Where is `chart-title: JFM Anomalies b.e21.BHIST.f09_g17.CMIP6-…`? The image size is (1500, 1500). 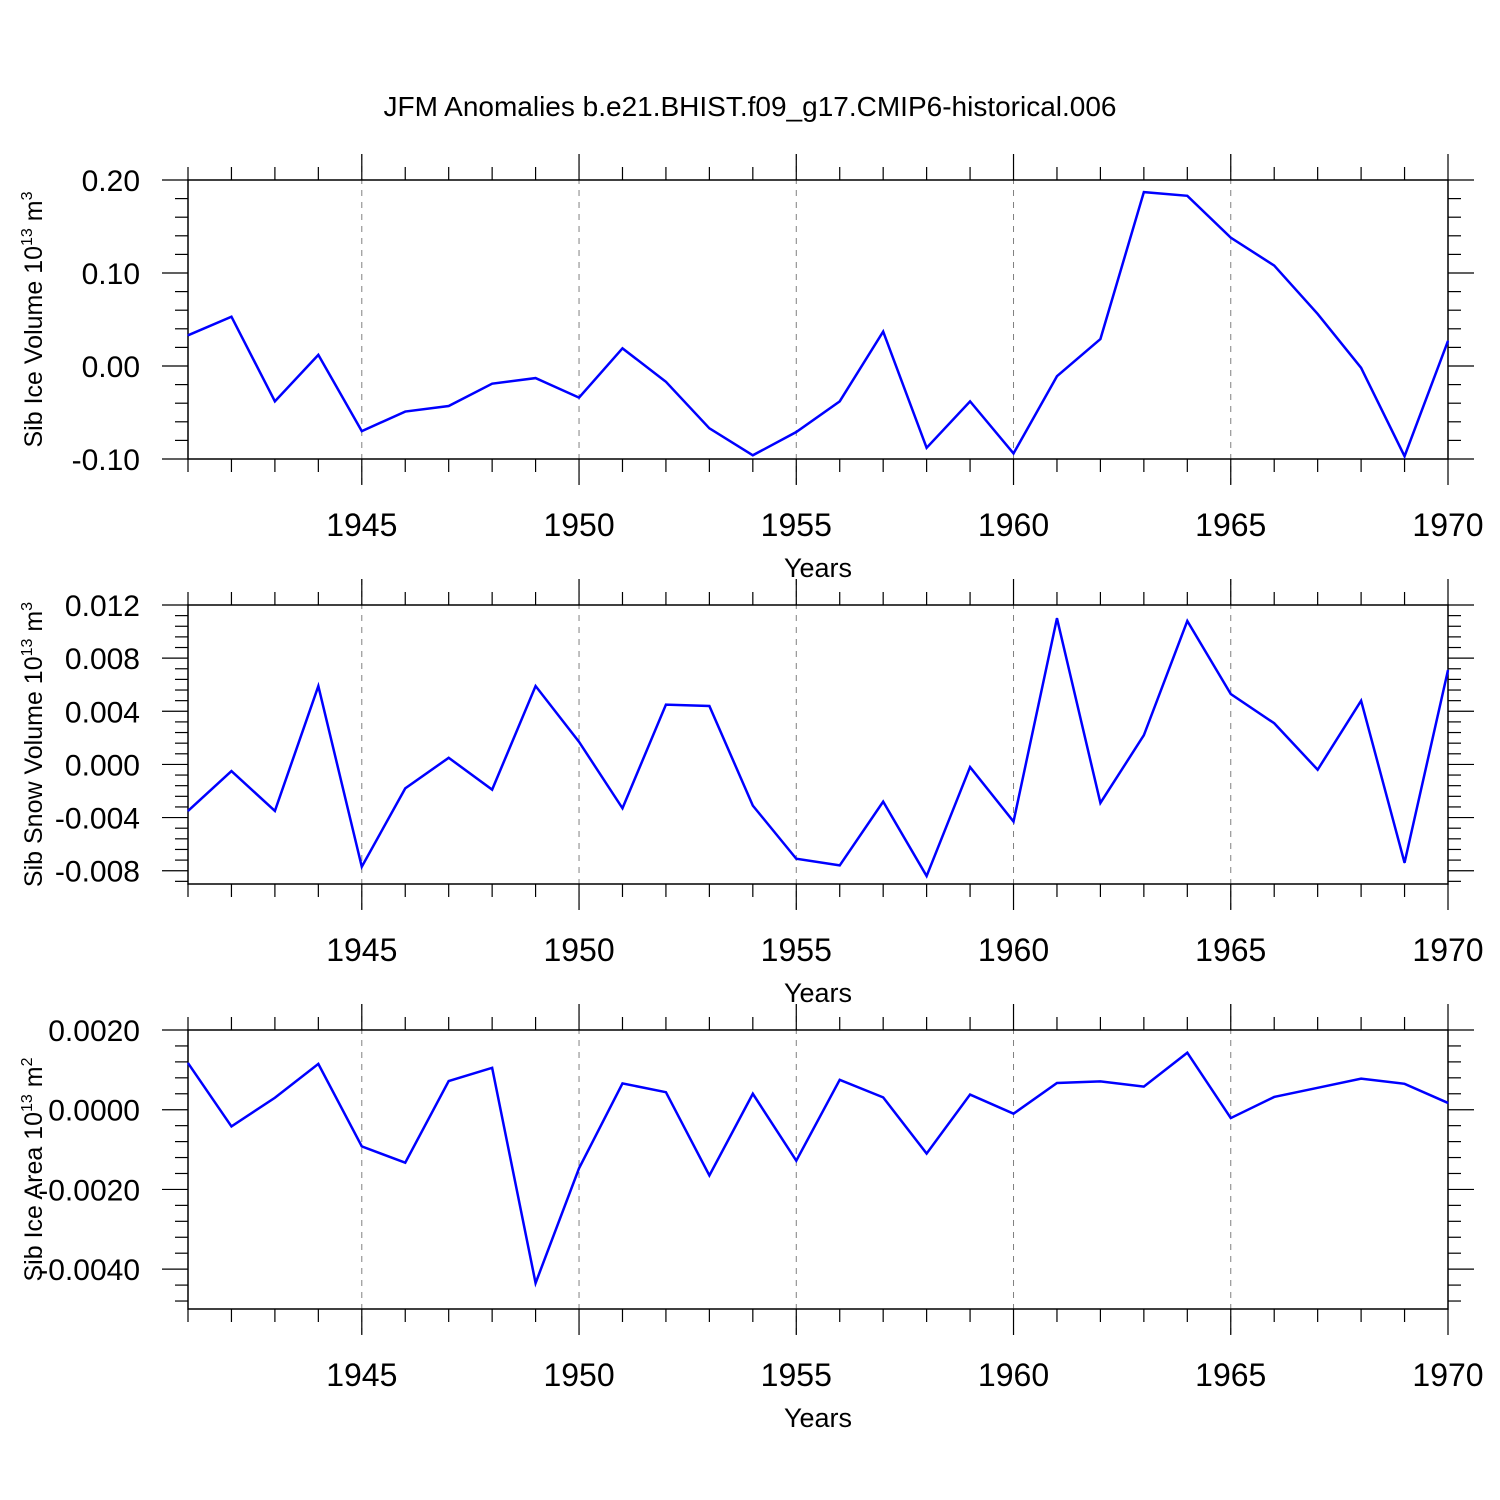
chart-title: JFM Anomalies b.e21.BHIST.f09_g17.CMIP6-… is located at coordinates (749, 106).